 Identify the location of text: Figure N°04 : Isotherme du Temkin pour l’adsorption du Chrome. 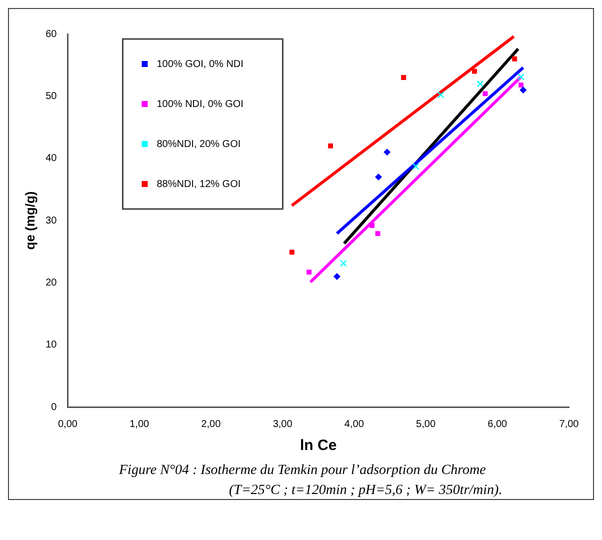
(302, 471).